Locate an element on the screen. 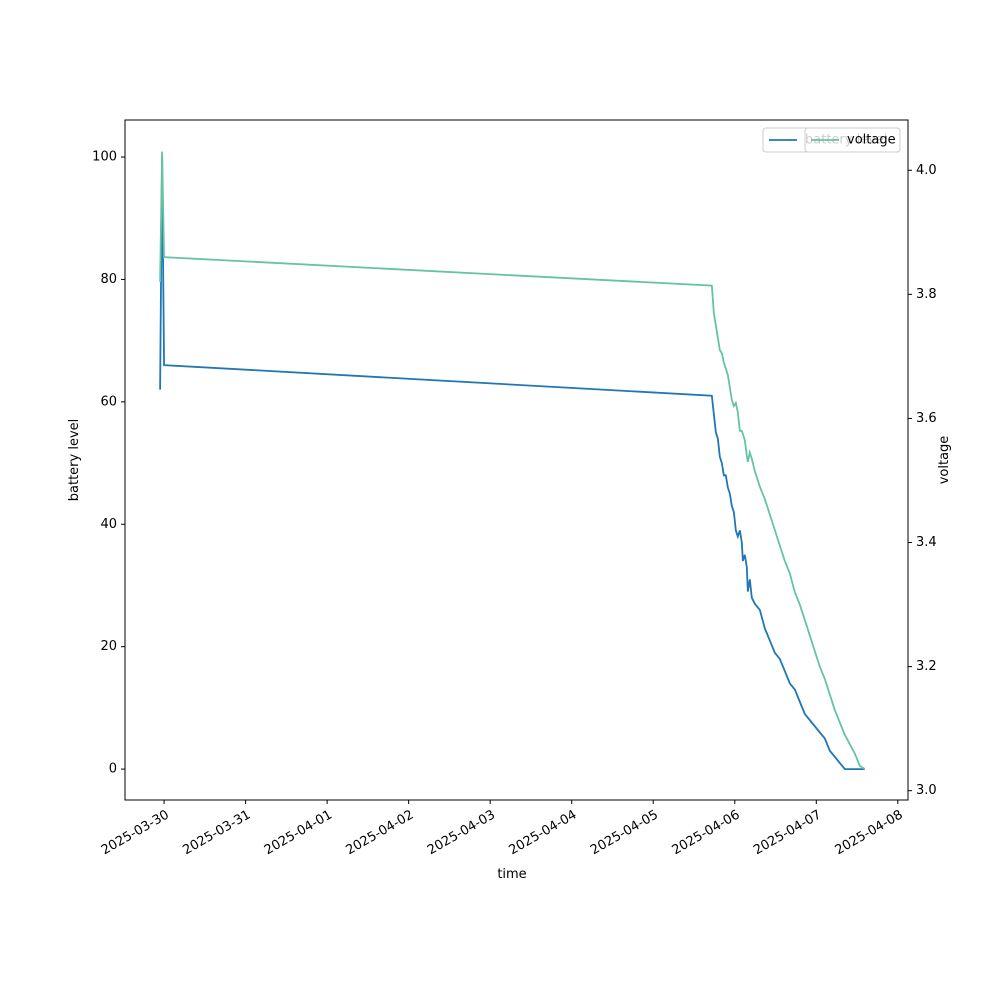  y2-tick-label: 3.0 is located at coordinates (926, 790).